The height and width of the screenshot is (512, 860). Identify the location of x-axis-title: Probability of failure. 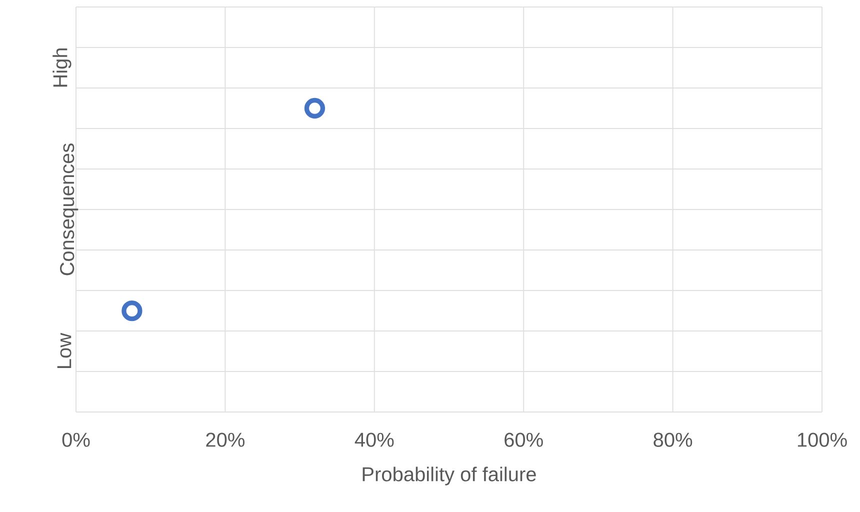
(449, 476).